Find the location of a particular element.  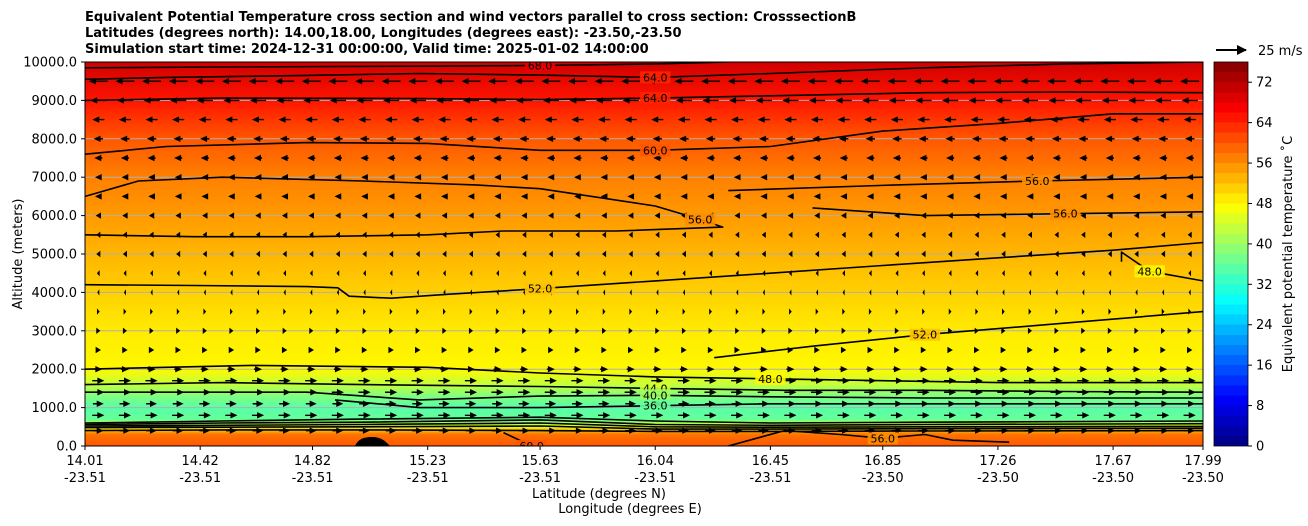

colorbar is located at coordinates (1231, 254).